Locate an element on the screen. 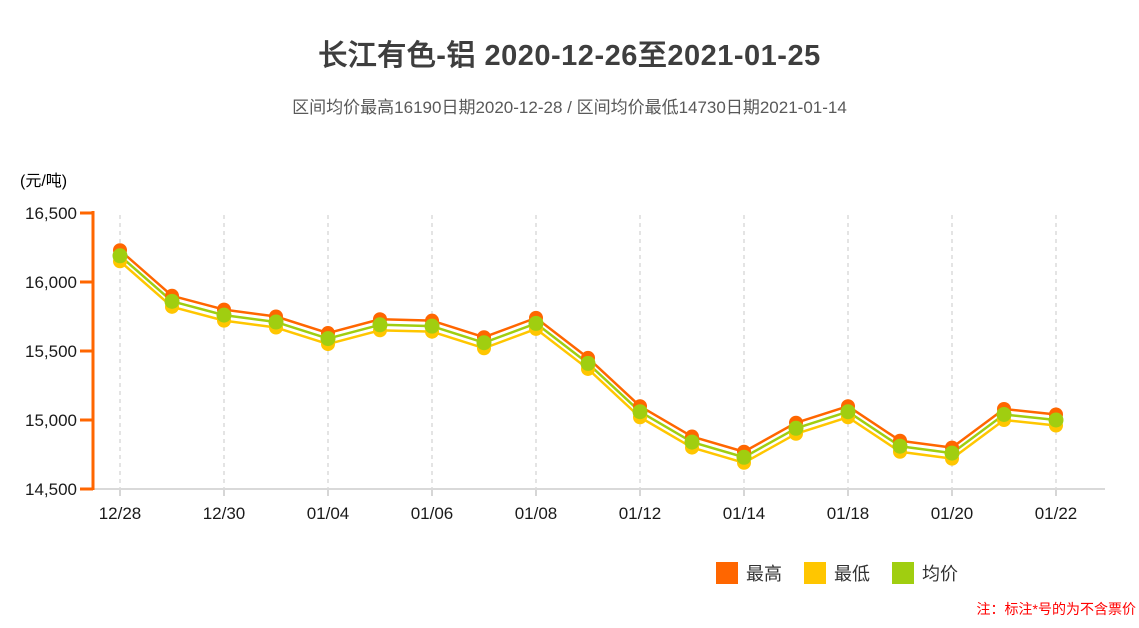  x-axis-tick-label: 12/28 is located at coordinates (120, 513).